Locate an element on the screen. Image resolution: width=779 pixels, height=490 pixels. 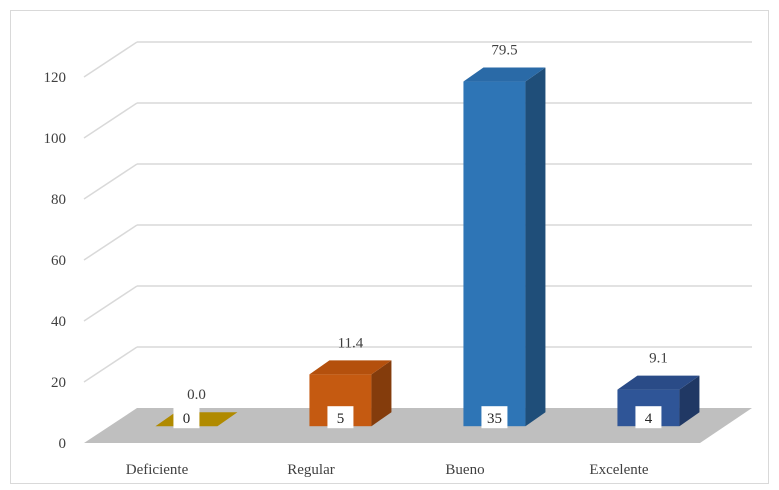
y-tick-label: 20 is located at coordinates (58, 383).